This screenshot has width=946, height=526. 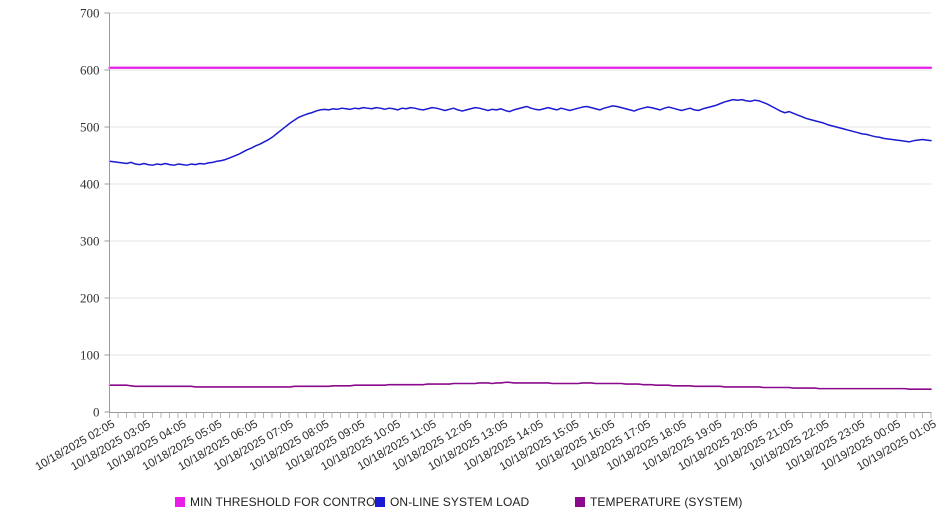 What do you see at coordinates (90, 70) in the screenshot?
I see `y-axis-tick-label: 600` at bounding box center [90, 70].